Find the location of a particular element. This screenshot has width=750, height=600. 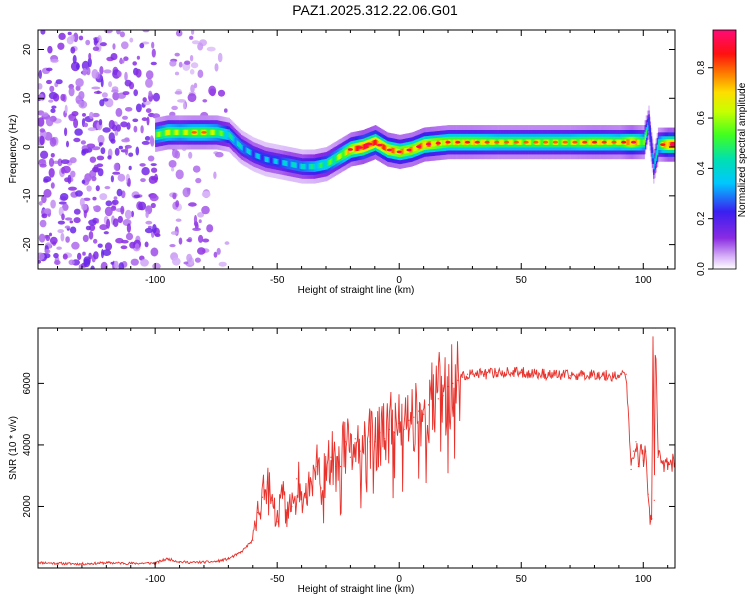

colorbar-gradient is located at coordinates (724, 149).